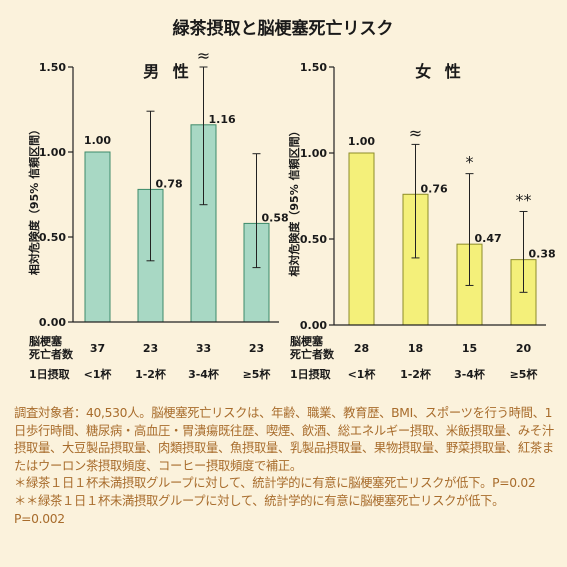 The image size is (567, 567). Describe the element at coordinates (488, 238) in the screenshot. I see `data-label: 0.47` at that location.